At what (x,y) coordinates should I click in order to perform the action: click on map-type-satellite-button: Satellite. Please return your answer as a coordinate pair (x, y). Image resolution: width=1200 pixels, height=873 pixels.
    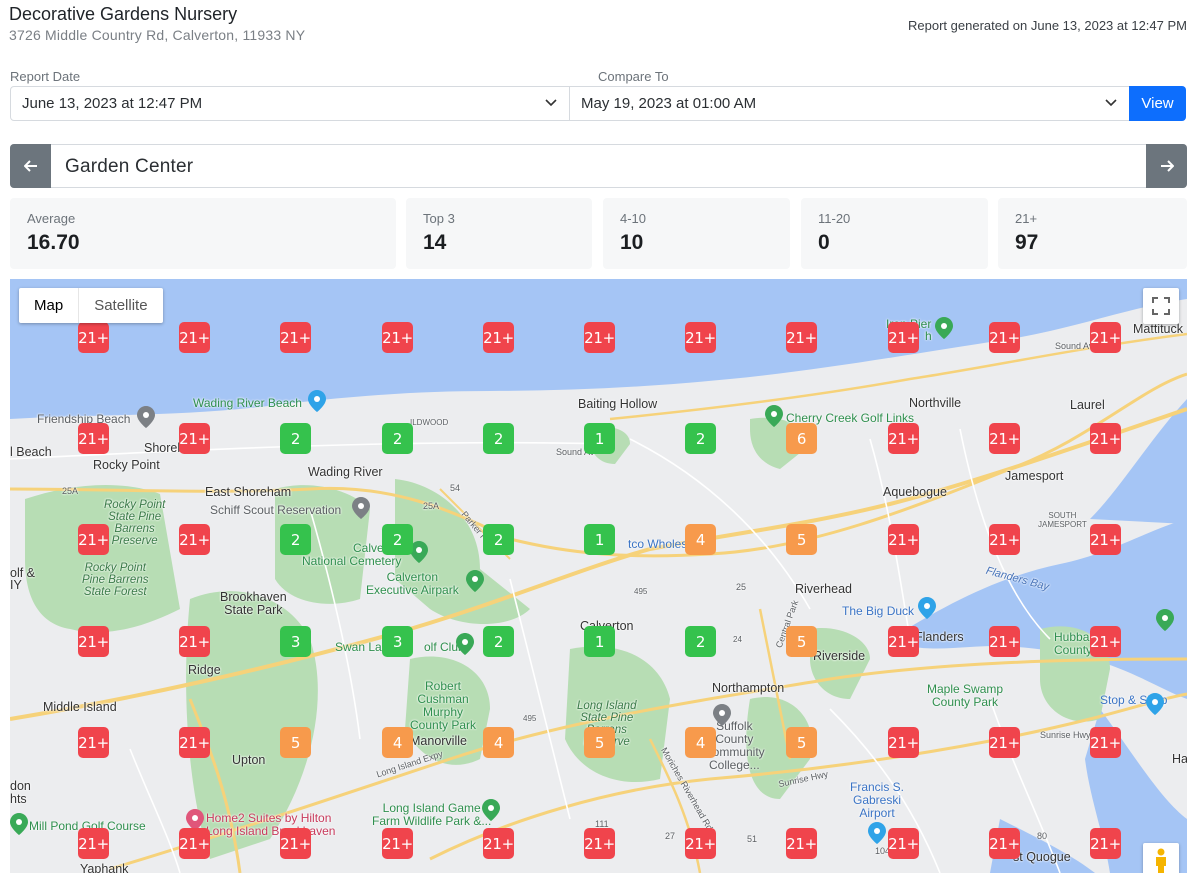
    Looking at the image, I should click on (121, 305).